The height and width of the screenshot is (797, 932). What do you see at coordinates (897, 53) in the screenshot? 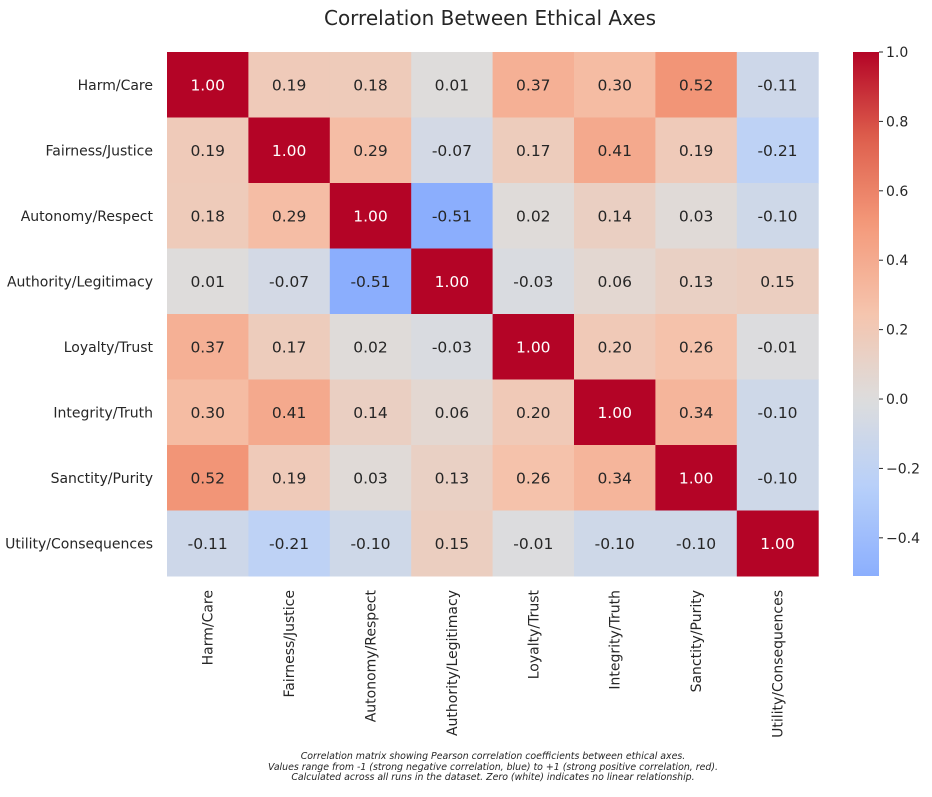
I see `colorbar-tick-label: 1.0` at bounding box center [897, 53].